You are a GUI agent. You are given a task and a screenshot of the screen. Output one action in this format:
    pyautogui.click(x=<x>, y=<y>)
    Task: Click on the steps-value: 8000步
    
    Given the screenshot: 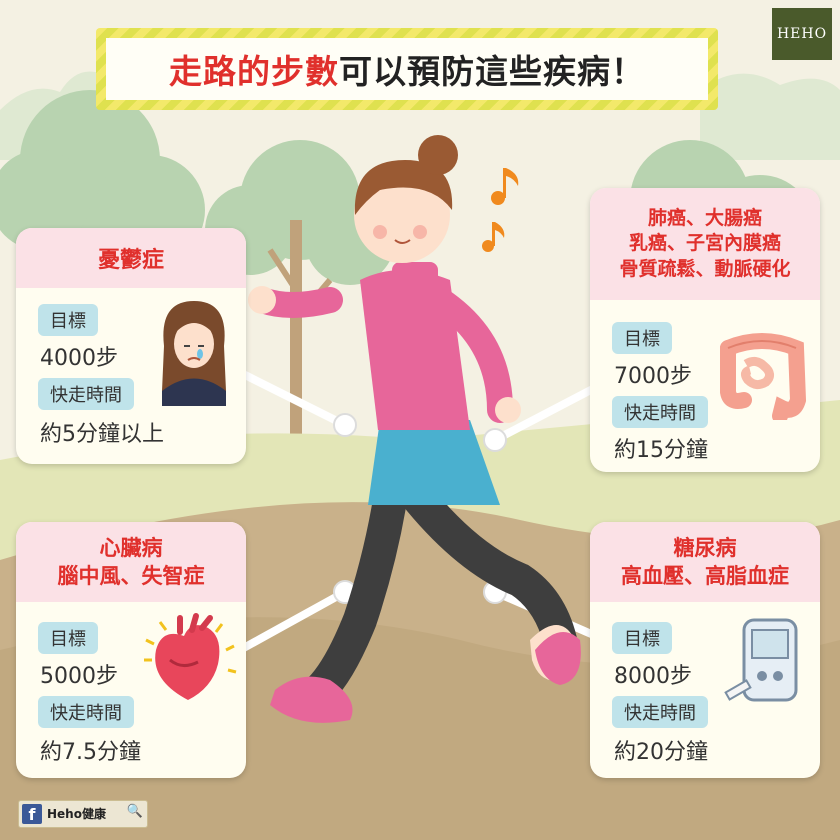 What is the action you would take?
    pyautogui.click(x=653, y=676)
    